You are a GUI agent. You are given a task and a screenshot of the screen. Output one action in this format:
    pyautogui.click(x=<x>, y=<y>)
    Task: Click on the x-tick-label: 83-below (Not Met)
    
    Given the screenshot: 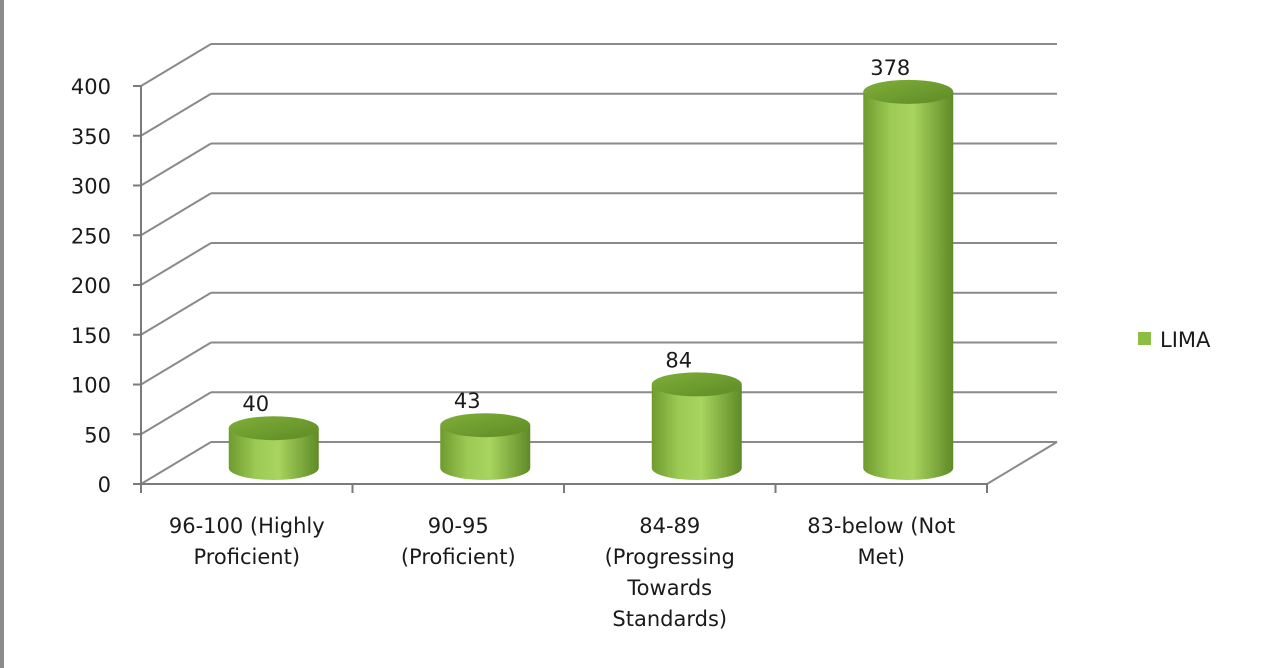 What is the action you would take?
    pyautogui.click(x=881, y=541)
    